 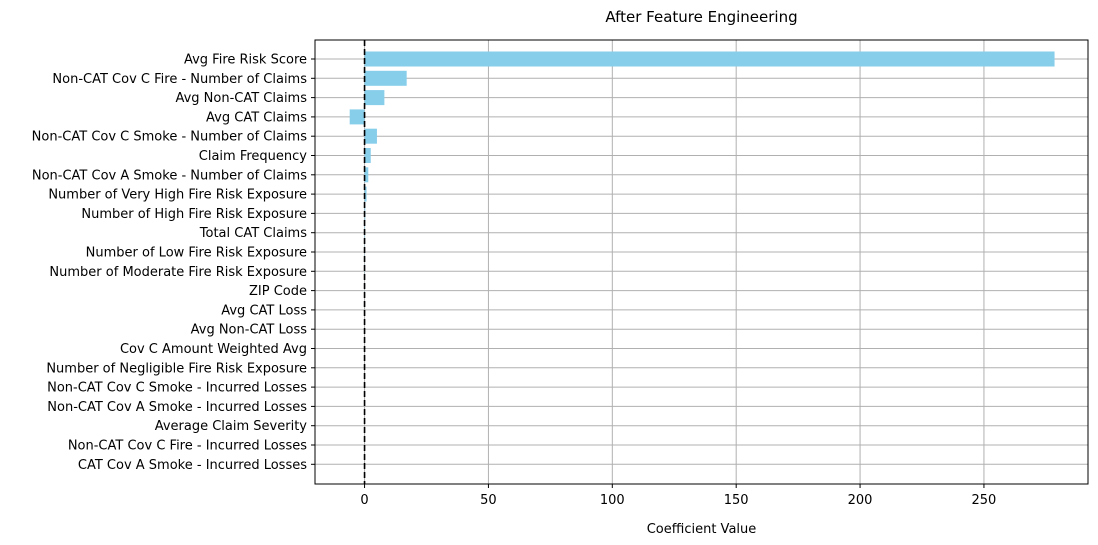 What do you see at coordinates (169, 175) in the screenshot?
I see `y-tick-label: Non-CAT Cov A Smoke - Number of Claims` at bounding box center [169, 175].